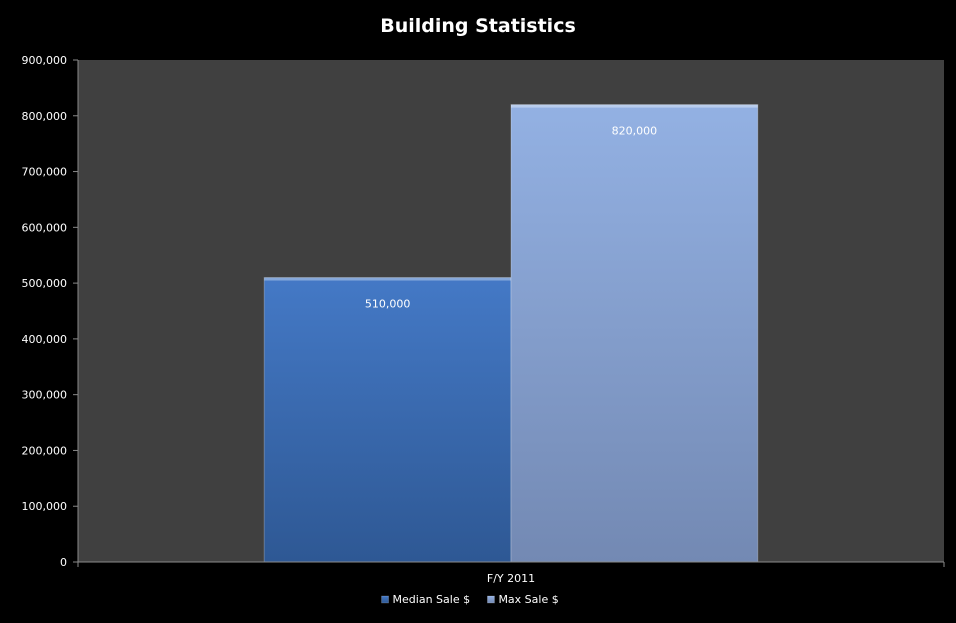  What do you see at coordinates (635, 131) in the screenshot?
I see `data-label: 820,000` at bounding box center [635, 131].